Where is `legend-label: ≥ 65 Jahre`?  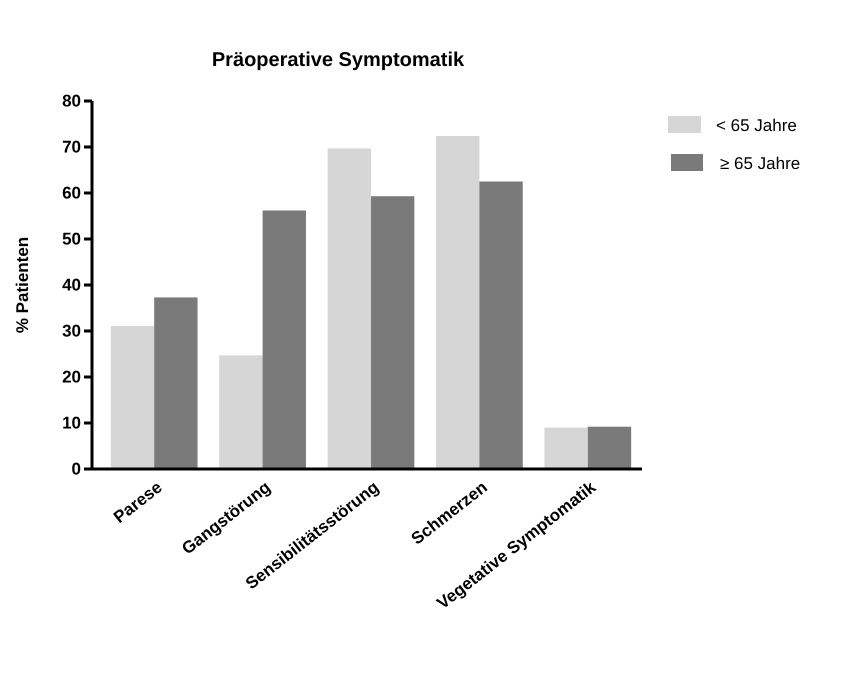 legend-label: ≥ 65 Jahre is located at coordinates (760, 163).